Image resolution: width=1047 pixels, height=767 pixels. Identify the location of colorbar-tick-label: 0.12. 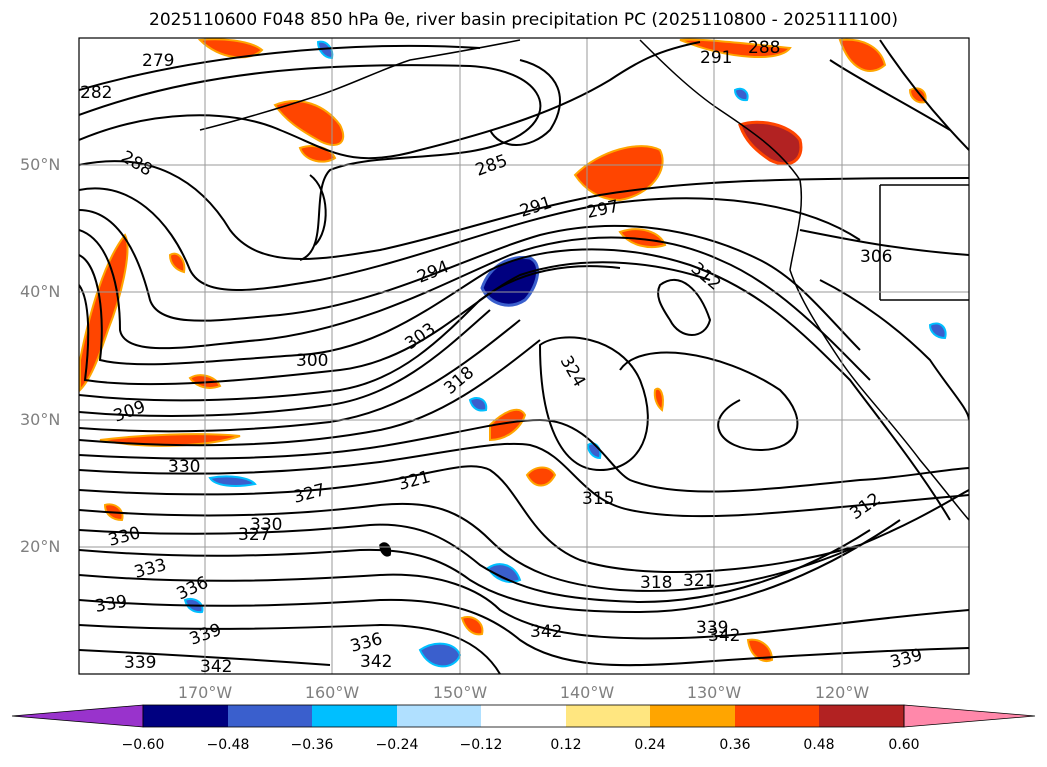
(566, 745).